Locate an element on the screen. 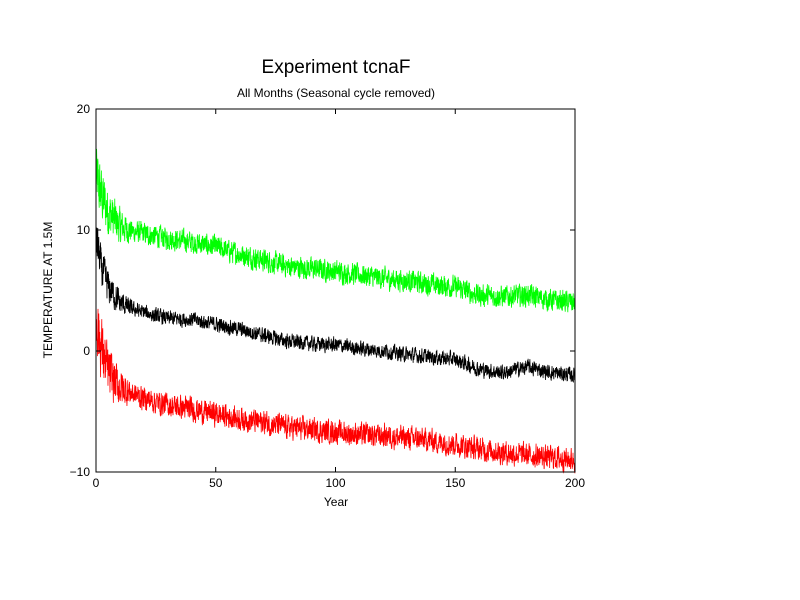 The width and height of the screenshot is (800, 600). y-tick-label: 20 is located at coordinates (84, 109).